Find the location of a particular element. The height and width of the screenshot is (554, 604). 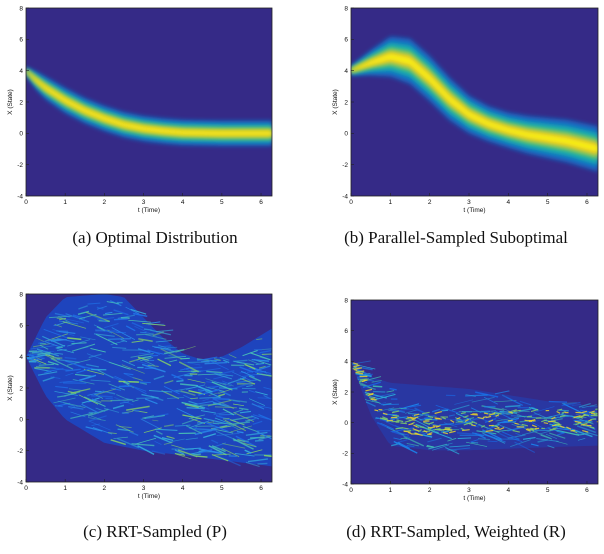

x-tick-label: 1 is located at coordinates (391, 490).